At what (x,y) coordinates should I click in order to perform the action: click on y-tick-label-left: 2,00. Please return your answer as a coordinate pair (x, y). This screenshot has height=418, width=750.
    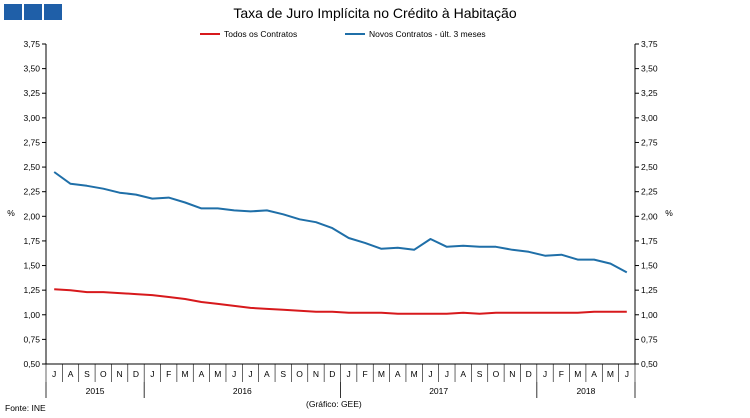
    Looking at the image, I should click on (31, 216).